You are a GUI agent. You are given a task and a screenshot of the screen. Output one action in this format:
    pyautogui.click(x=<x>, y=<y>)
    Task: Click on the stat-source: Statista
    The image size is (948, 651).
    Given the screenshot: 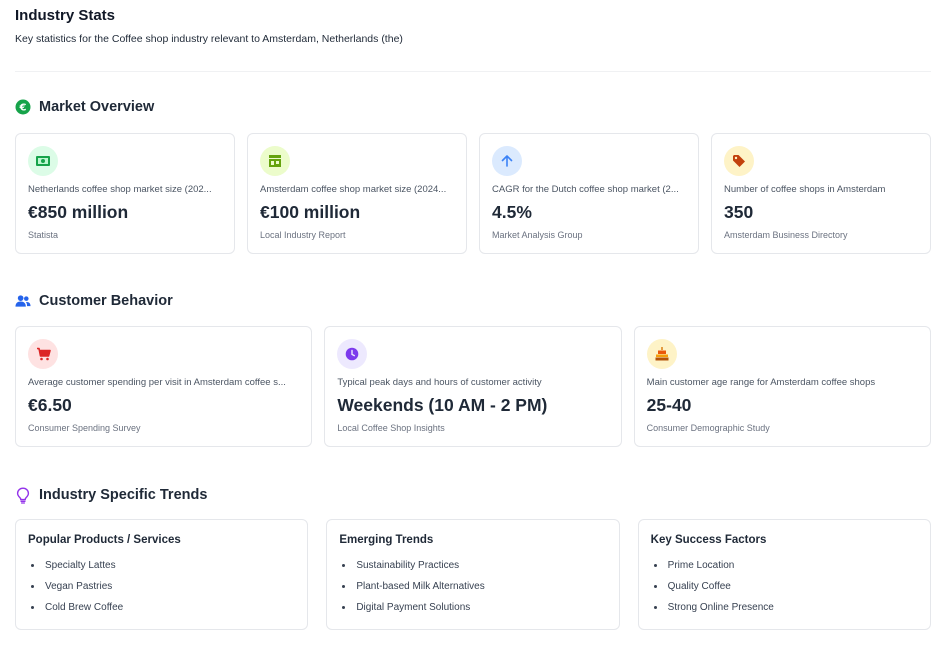 What is the action you would take?
    pyautogui.click(x=43, y=235)
    